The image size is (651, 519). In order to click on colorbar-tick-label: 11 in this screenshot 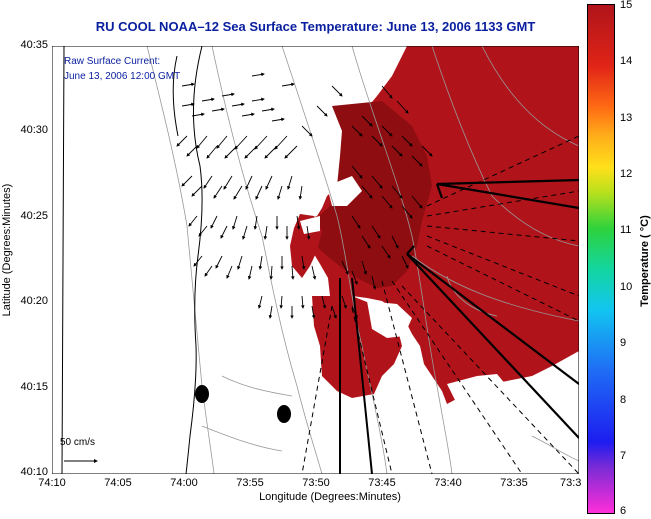, I will do `click(626, 230)`.